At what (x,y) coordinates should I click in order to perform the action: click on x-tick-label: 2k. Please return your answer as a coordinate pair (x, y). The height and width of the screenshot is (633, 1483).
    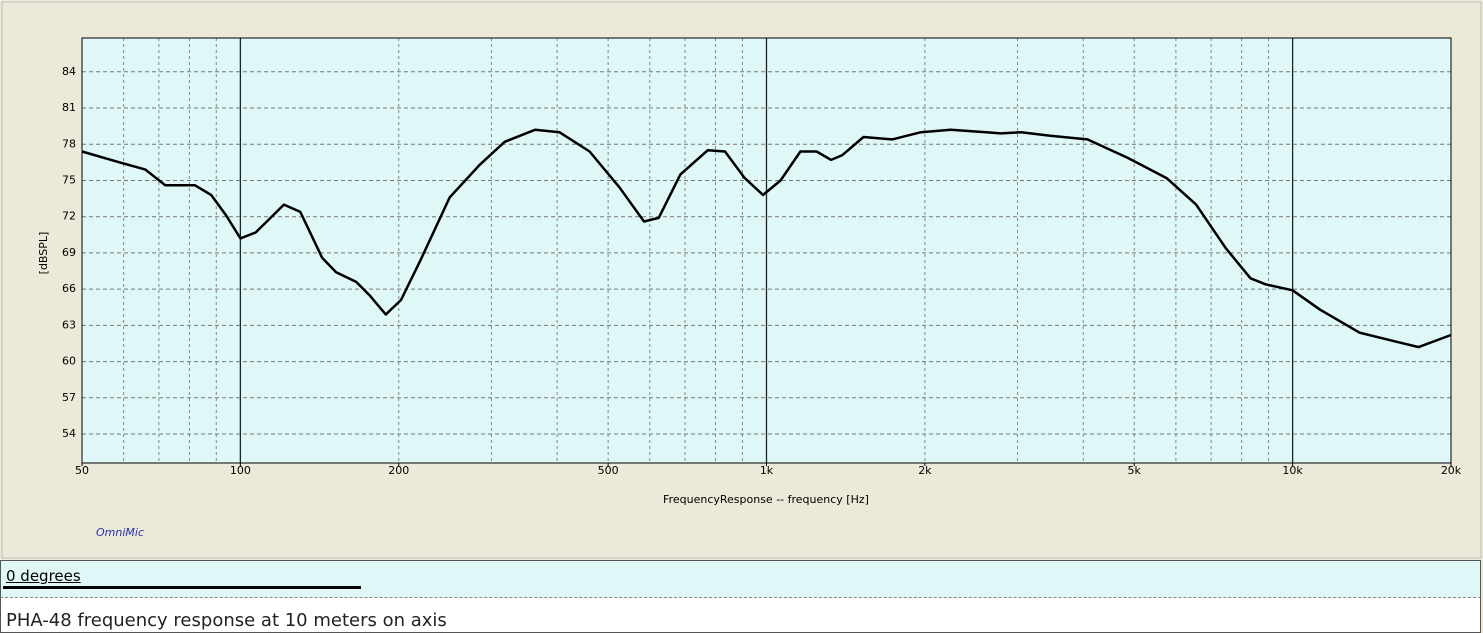
    Looking at the image, I should click on (925, 470).